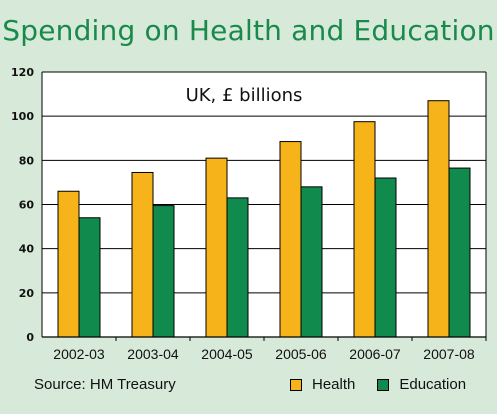 The image size is (497, 414). Describe the element at coordinates (433, 384) in the screenshot. I see `legend-label-education: Education` at that location.